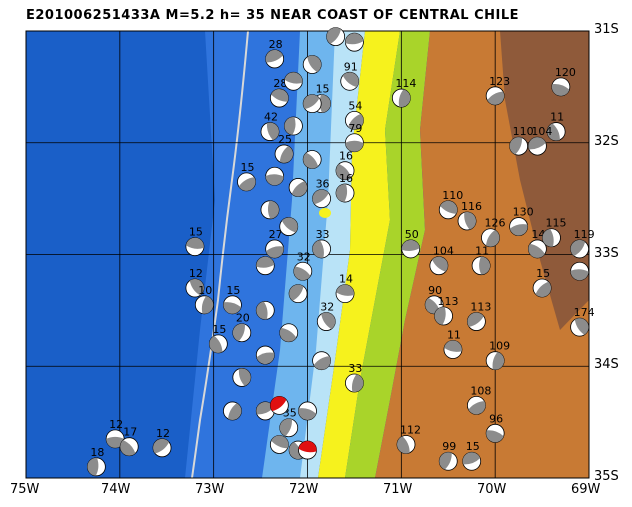 This screenshot has width=632, height=507. What do you see at coordinates (350, 75) in the screenshot?
I see `focal-mechanism: 91` at bounding box center [350, 75].